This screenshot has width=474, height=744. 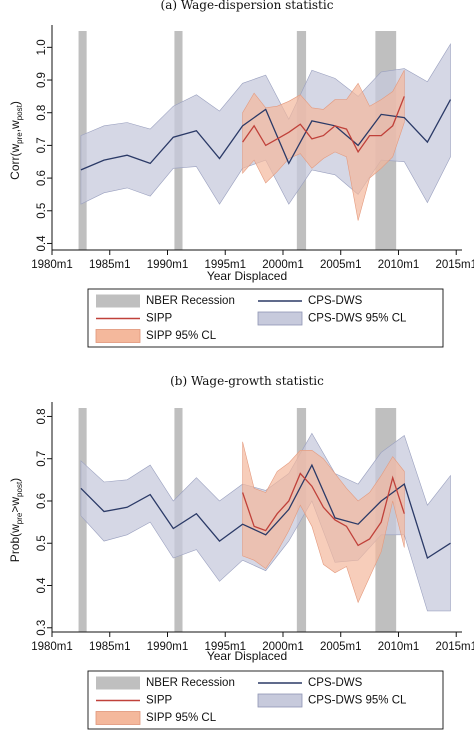 What do you see at coordinates (42, 80) in the screenshot?
I see `y-tick-label: 0.9` at bounding box center [42, 80].